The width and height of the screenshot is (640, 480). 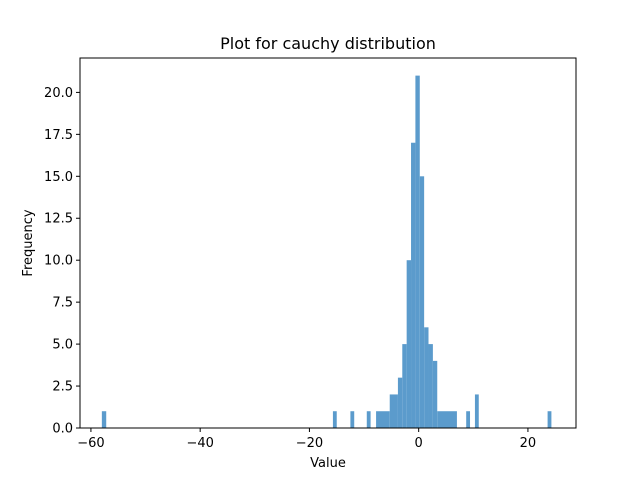 I want to click on y-tick-label: 0.0, so click(x=62, y=429).